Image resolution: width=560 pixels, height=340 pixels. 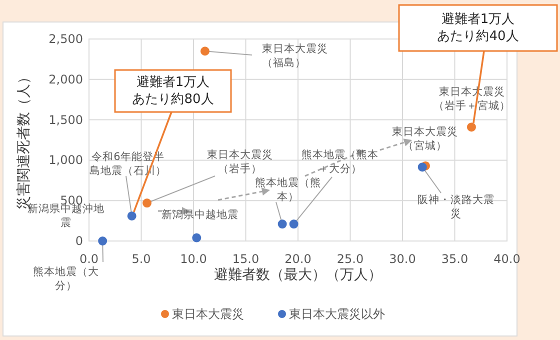 I want to click on x-tick-label: 15.0, so click(x=246, y=259).